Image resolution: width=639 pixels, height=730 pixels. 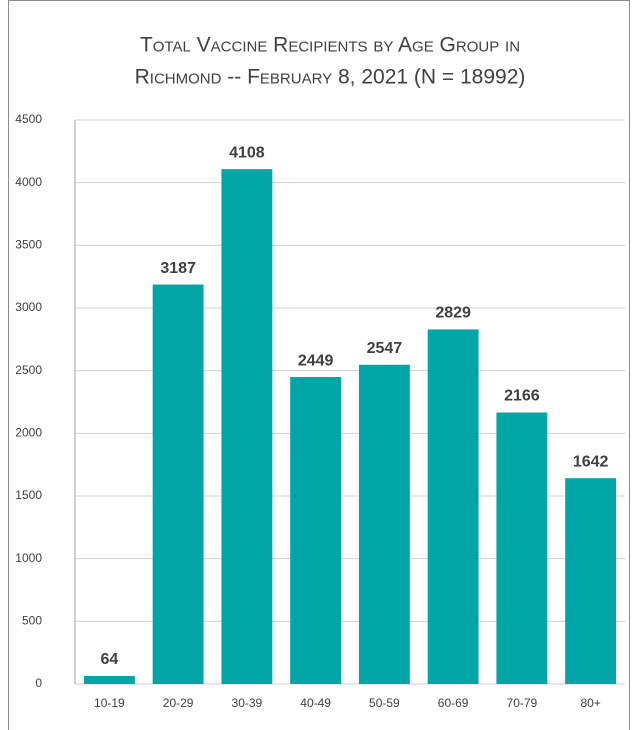 I want to click on y-tick-label: 2000, so click(x=28, y=433).